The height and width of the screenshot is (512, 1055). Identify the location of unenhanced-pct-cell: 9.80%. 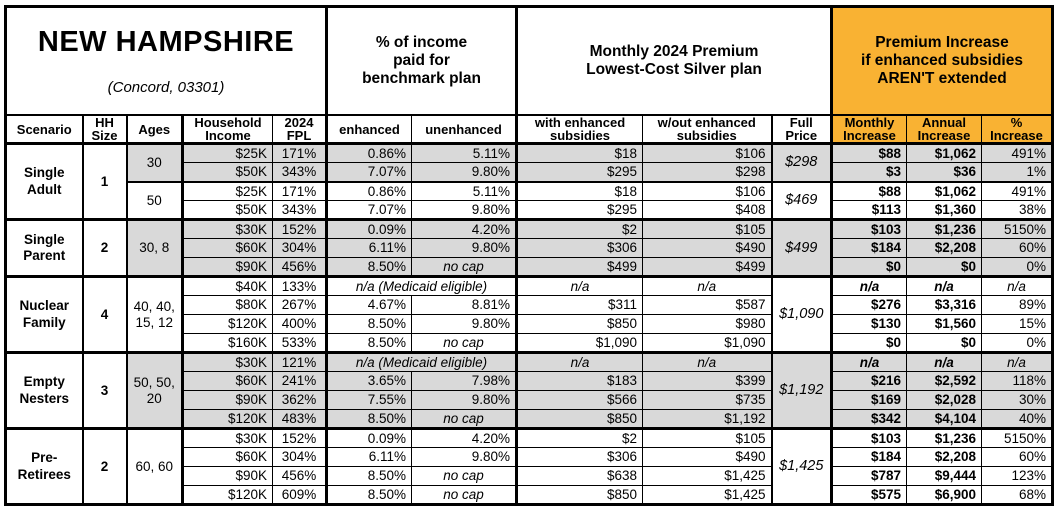
(464, 400).